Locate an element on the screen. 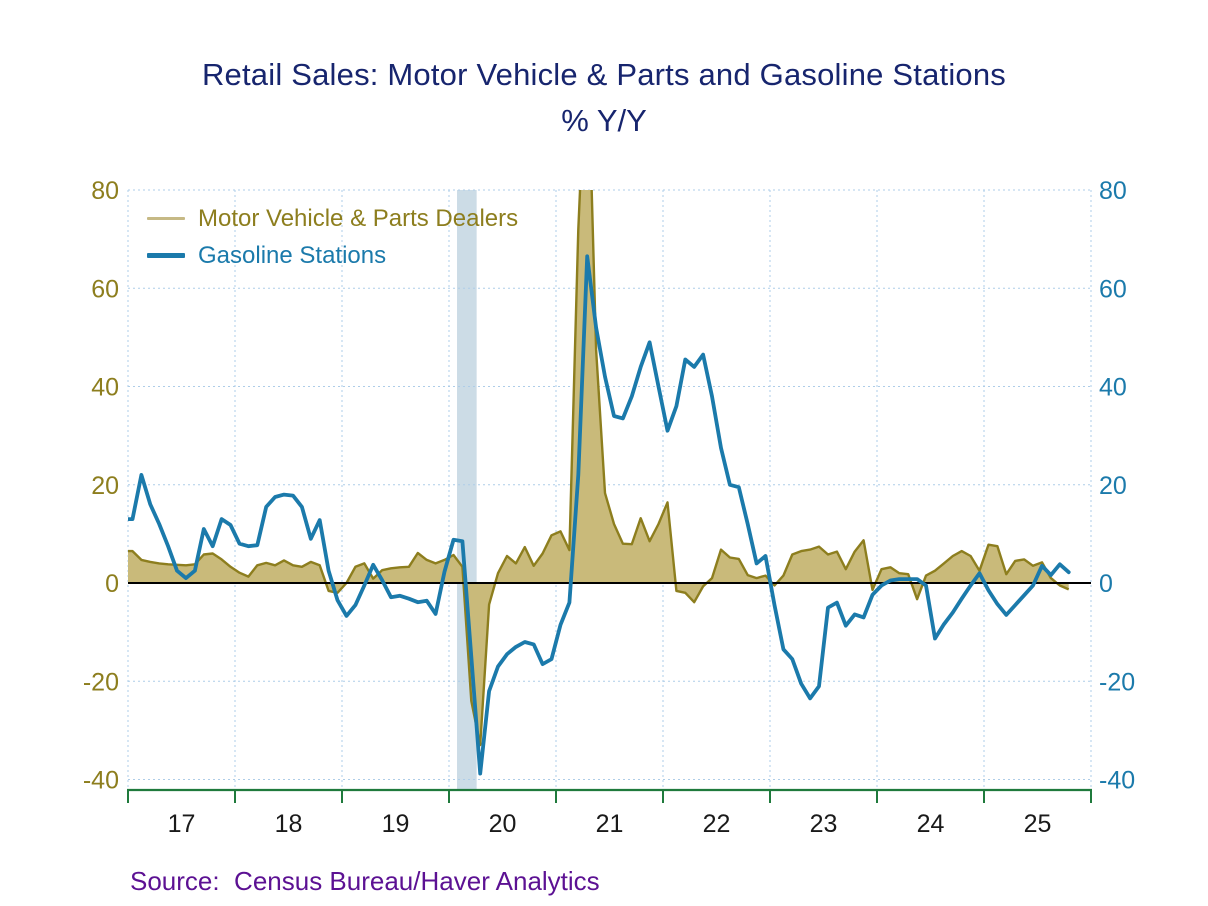 The width and height of the screenshot is (1208, 906). x-tick-label: 25 is located at coordinates (1038, 824).